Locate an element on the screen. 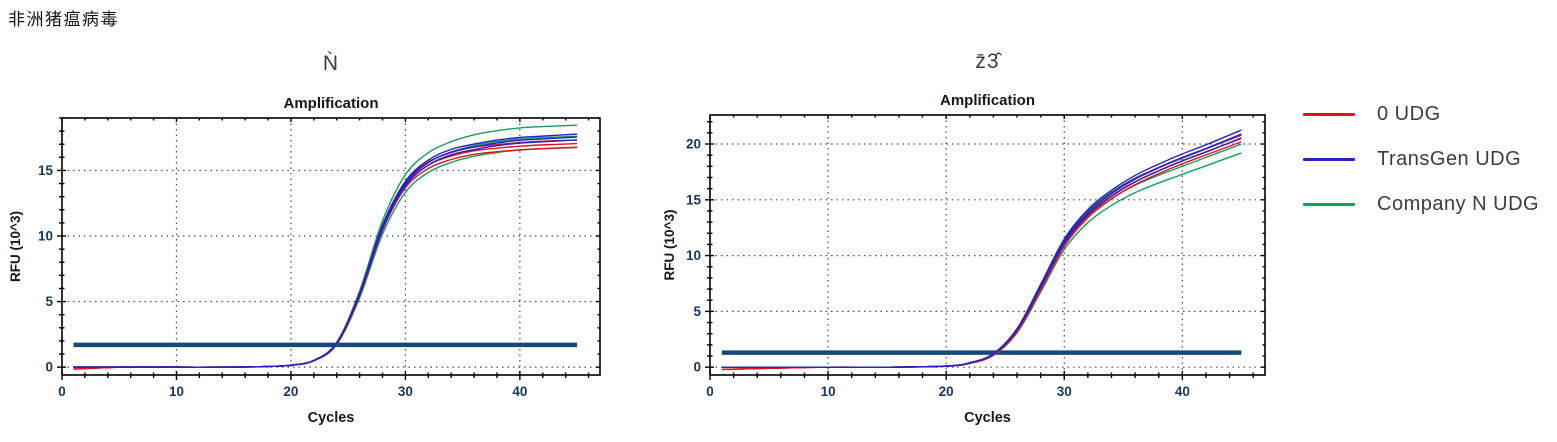  chart-subtitle: z̄3̂ is located at coordinates (988, 61).